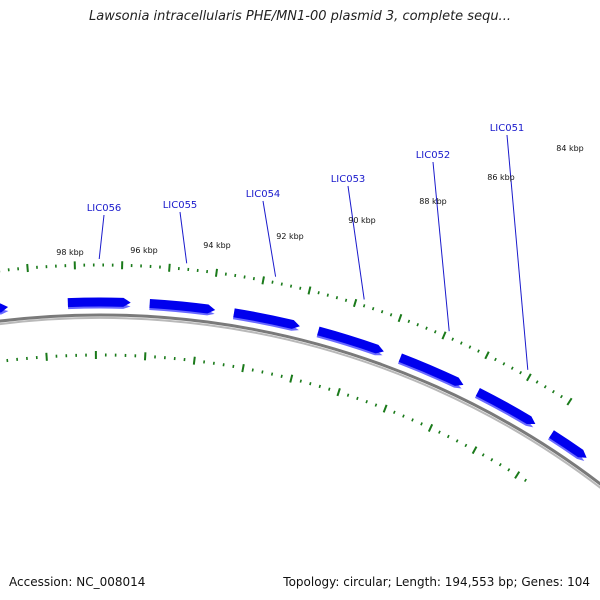 The image size is (600, 600). I want to click on kbp-tick-label: 88 kbp, so click(433, 201).